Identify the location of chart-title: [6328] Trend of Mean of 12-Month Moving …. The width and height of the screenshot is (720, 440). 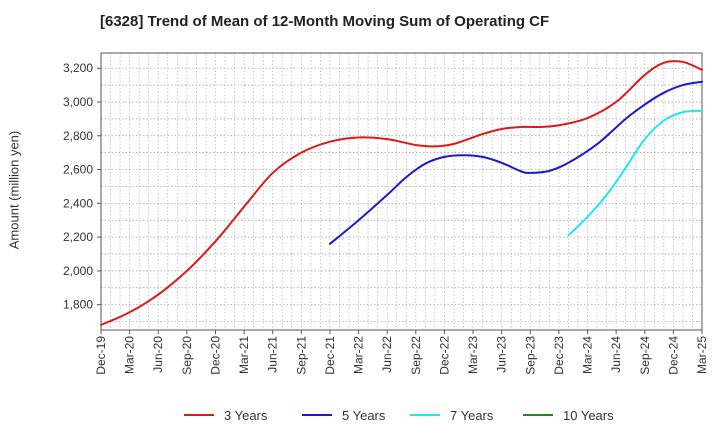
(325, 21).